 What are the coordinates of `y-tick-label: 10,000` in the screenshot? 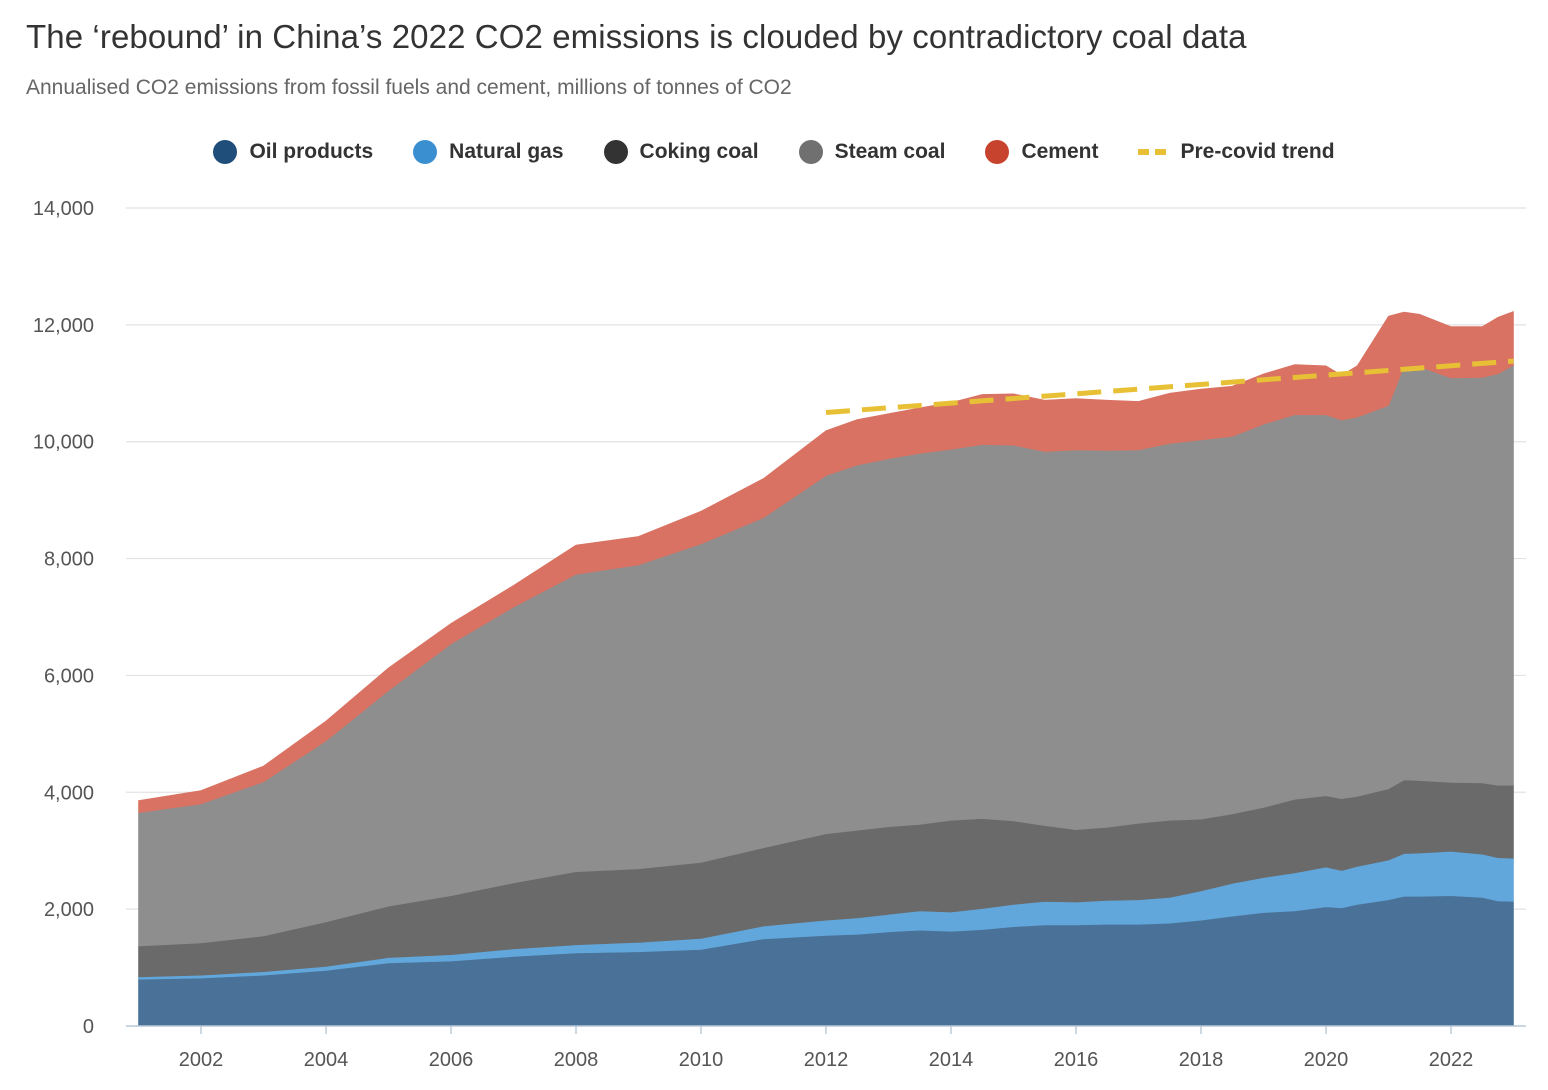 It's located at (63, 443).